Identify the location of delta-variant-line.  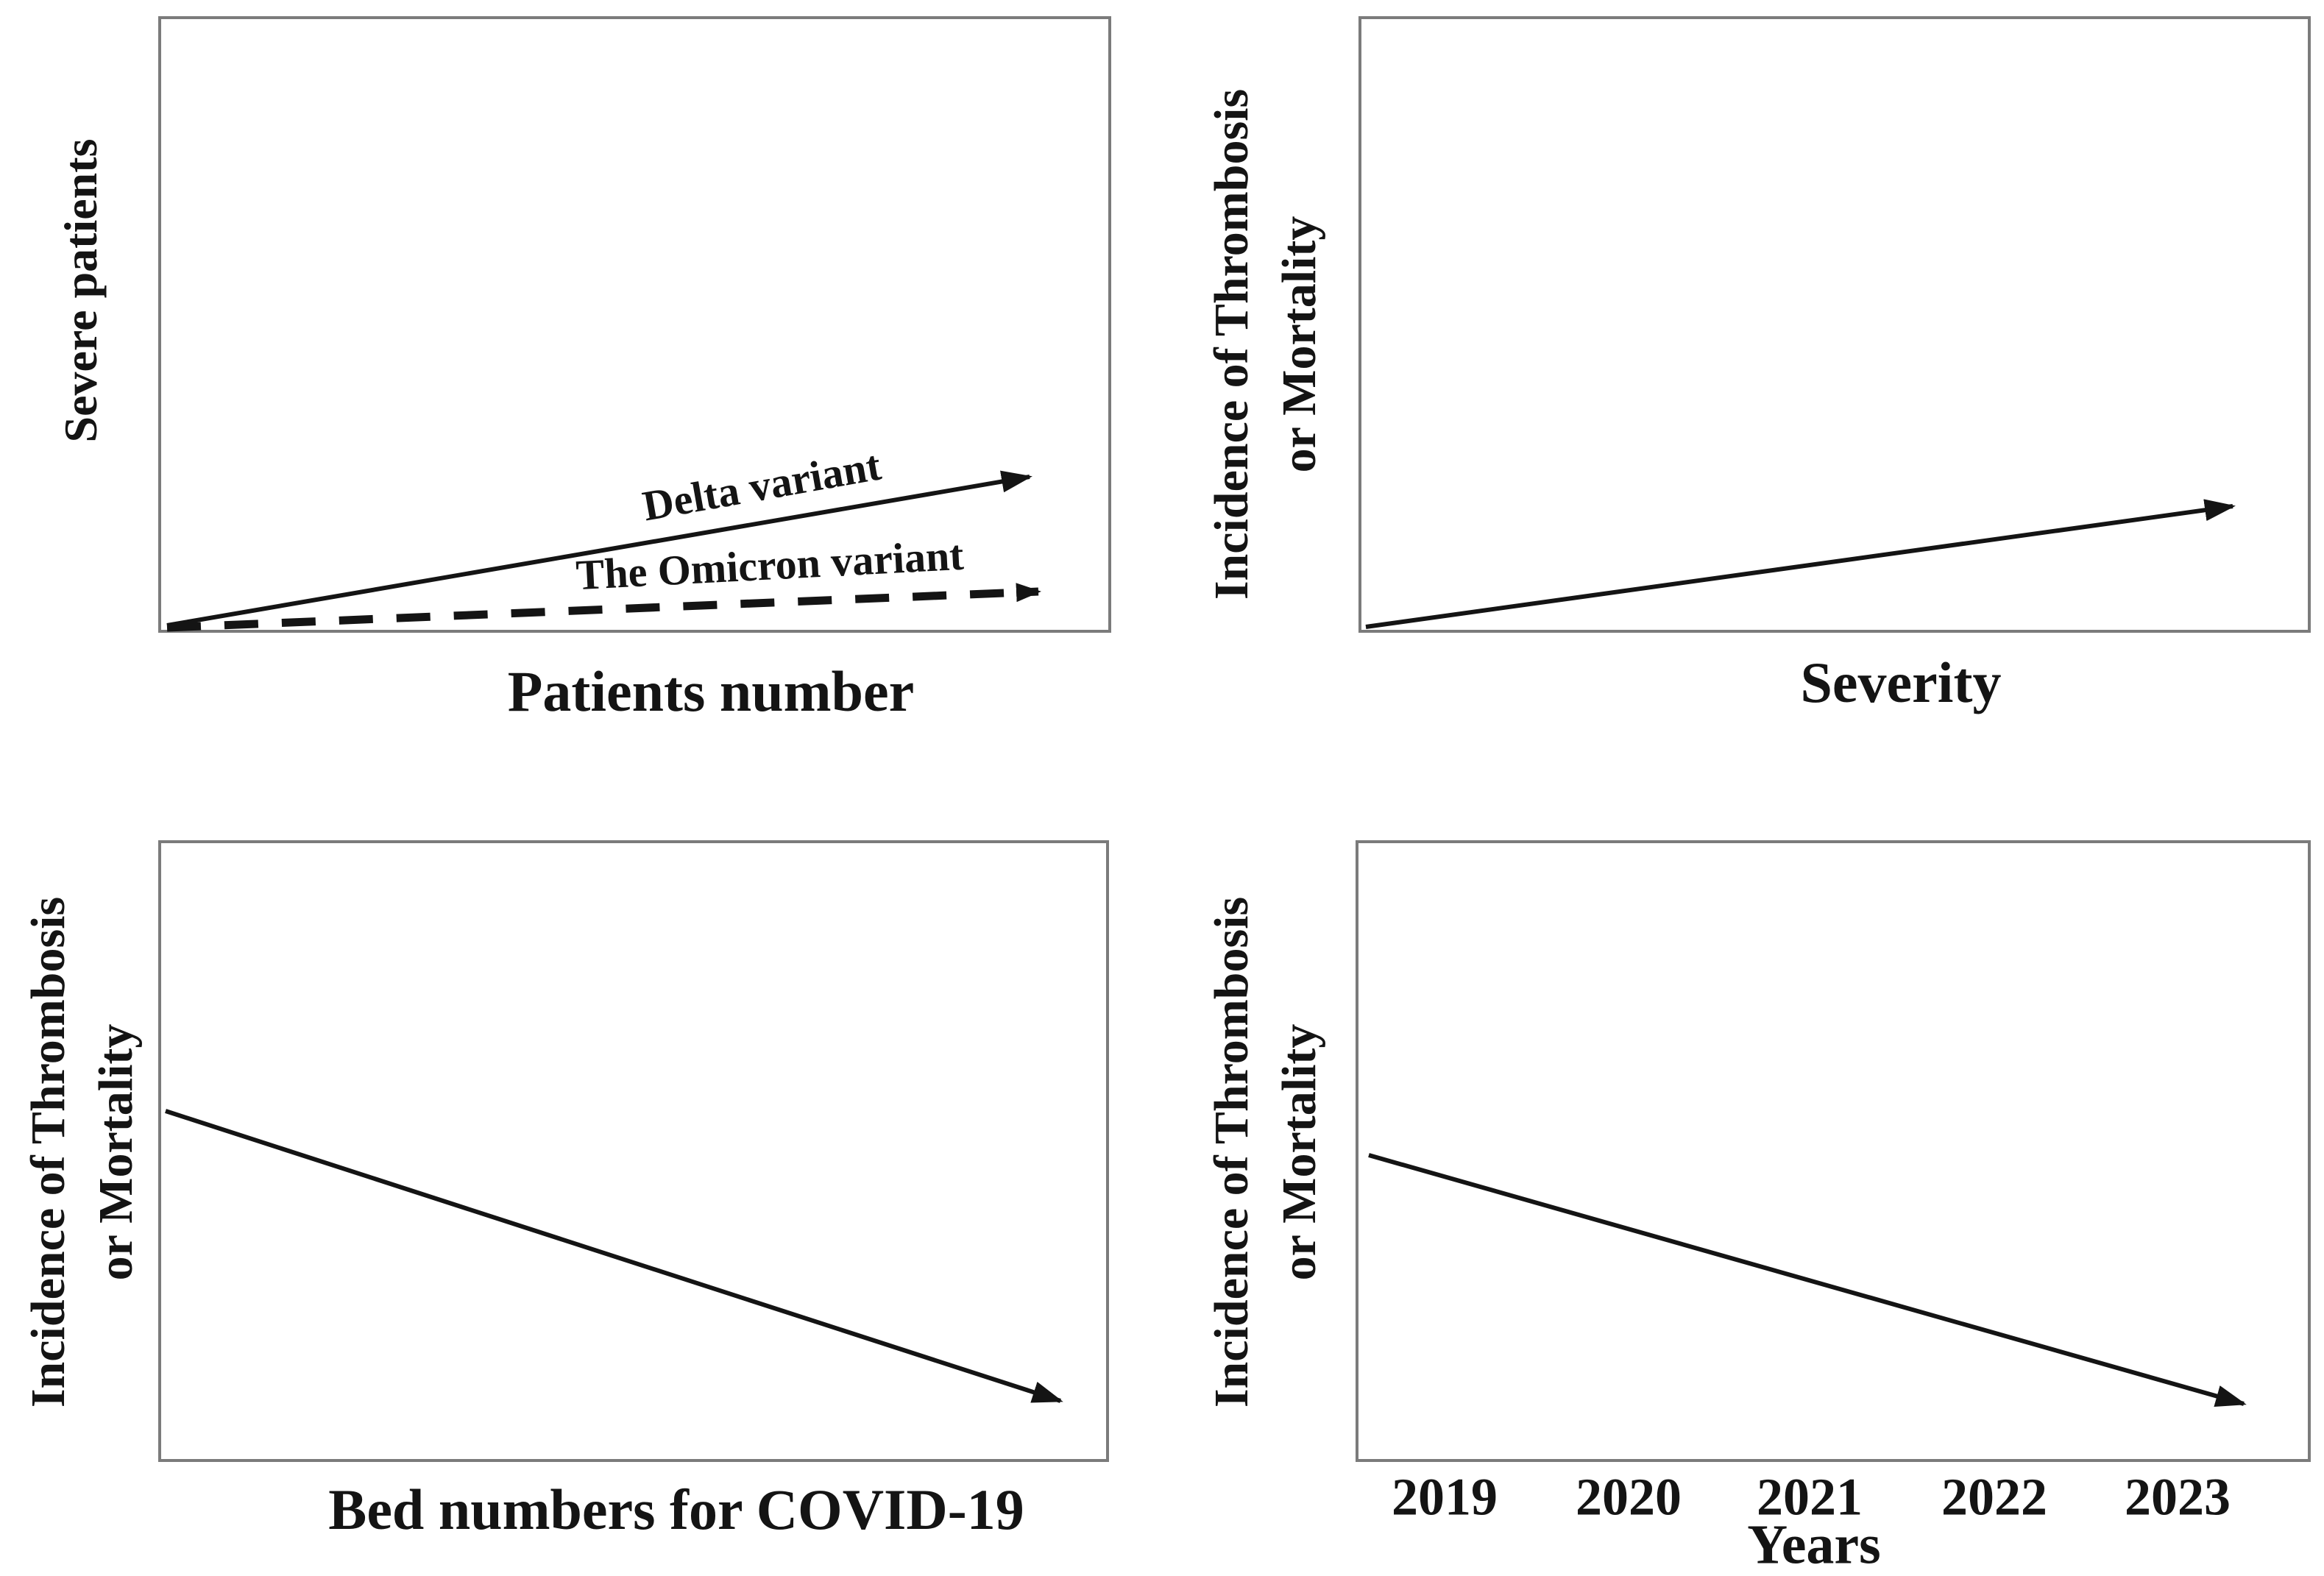
(599, 549).